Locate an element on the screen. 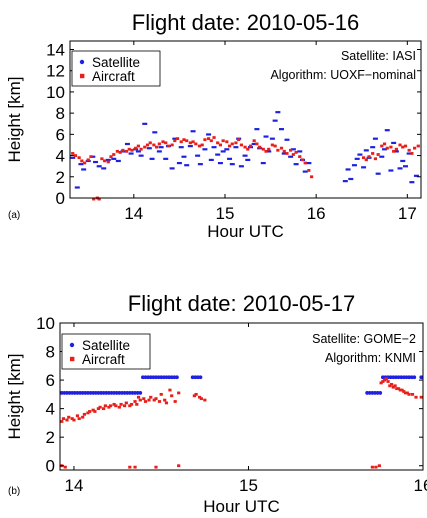 The width and height of the screenshot is (427, 518). x-tick-label: 15 is located at coordinates (248, 485).